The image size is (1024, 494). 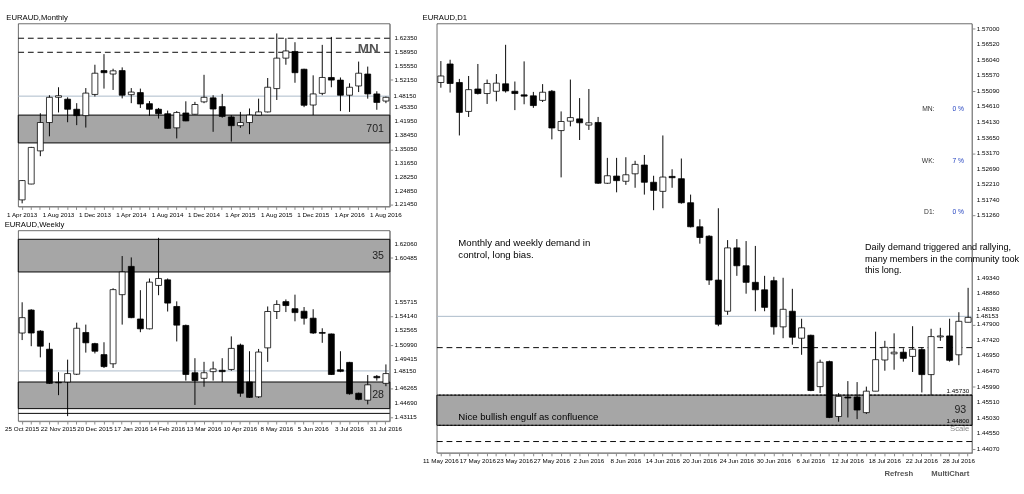 I want to click on text: MultiChart, so click(x=950, y=473).